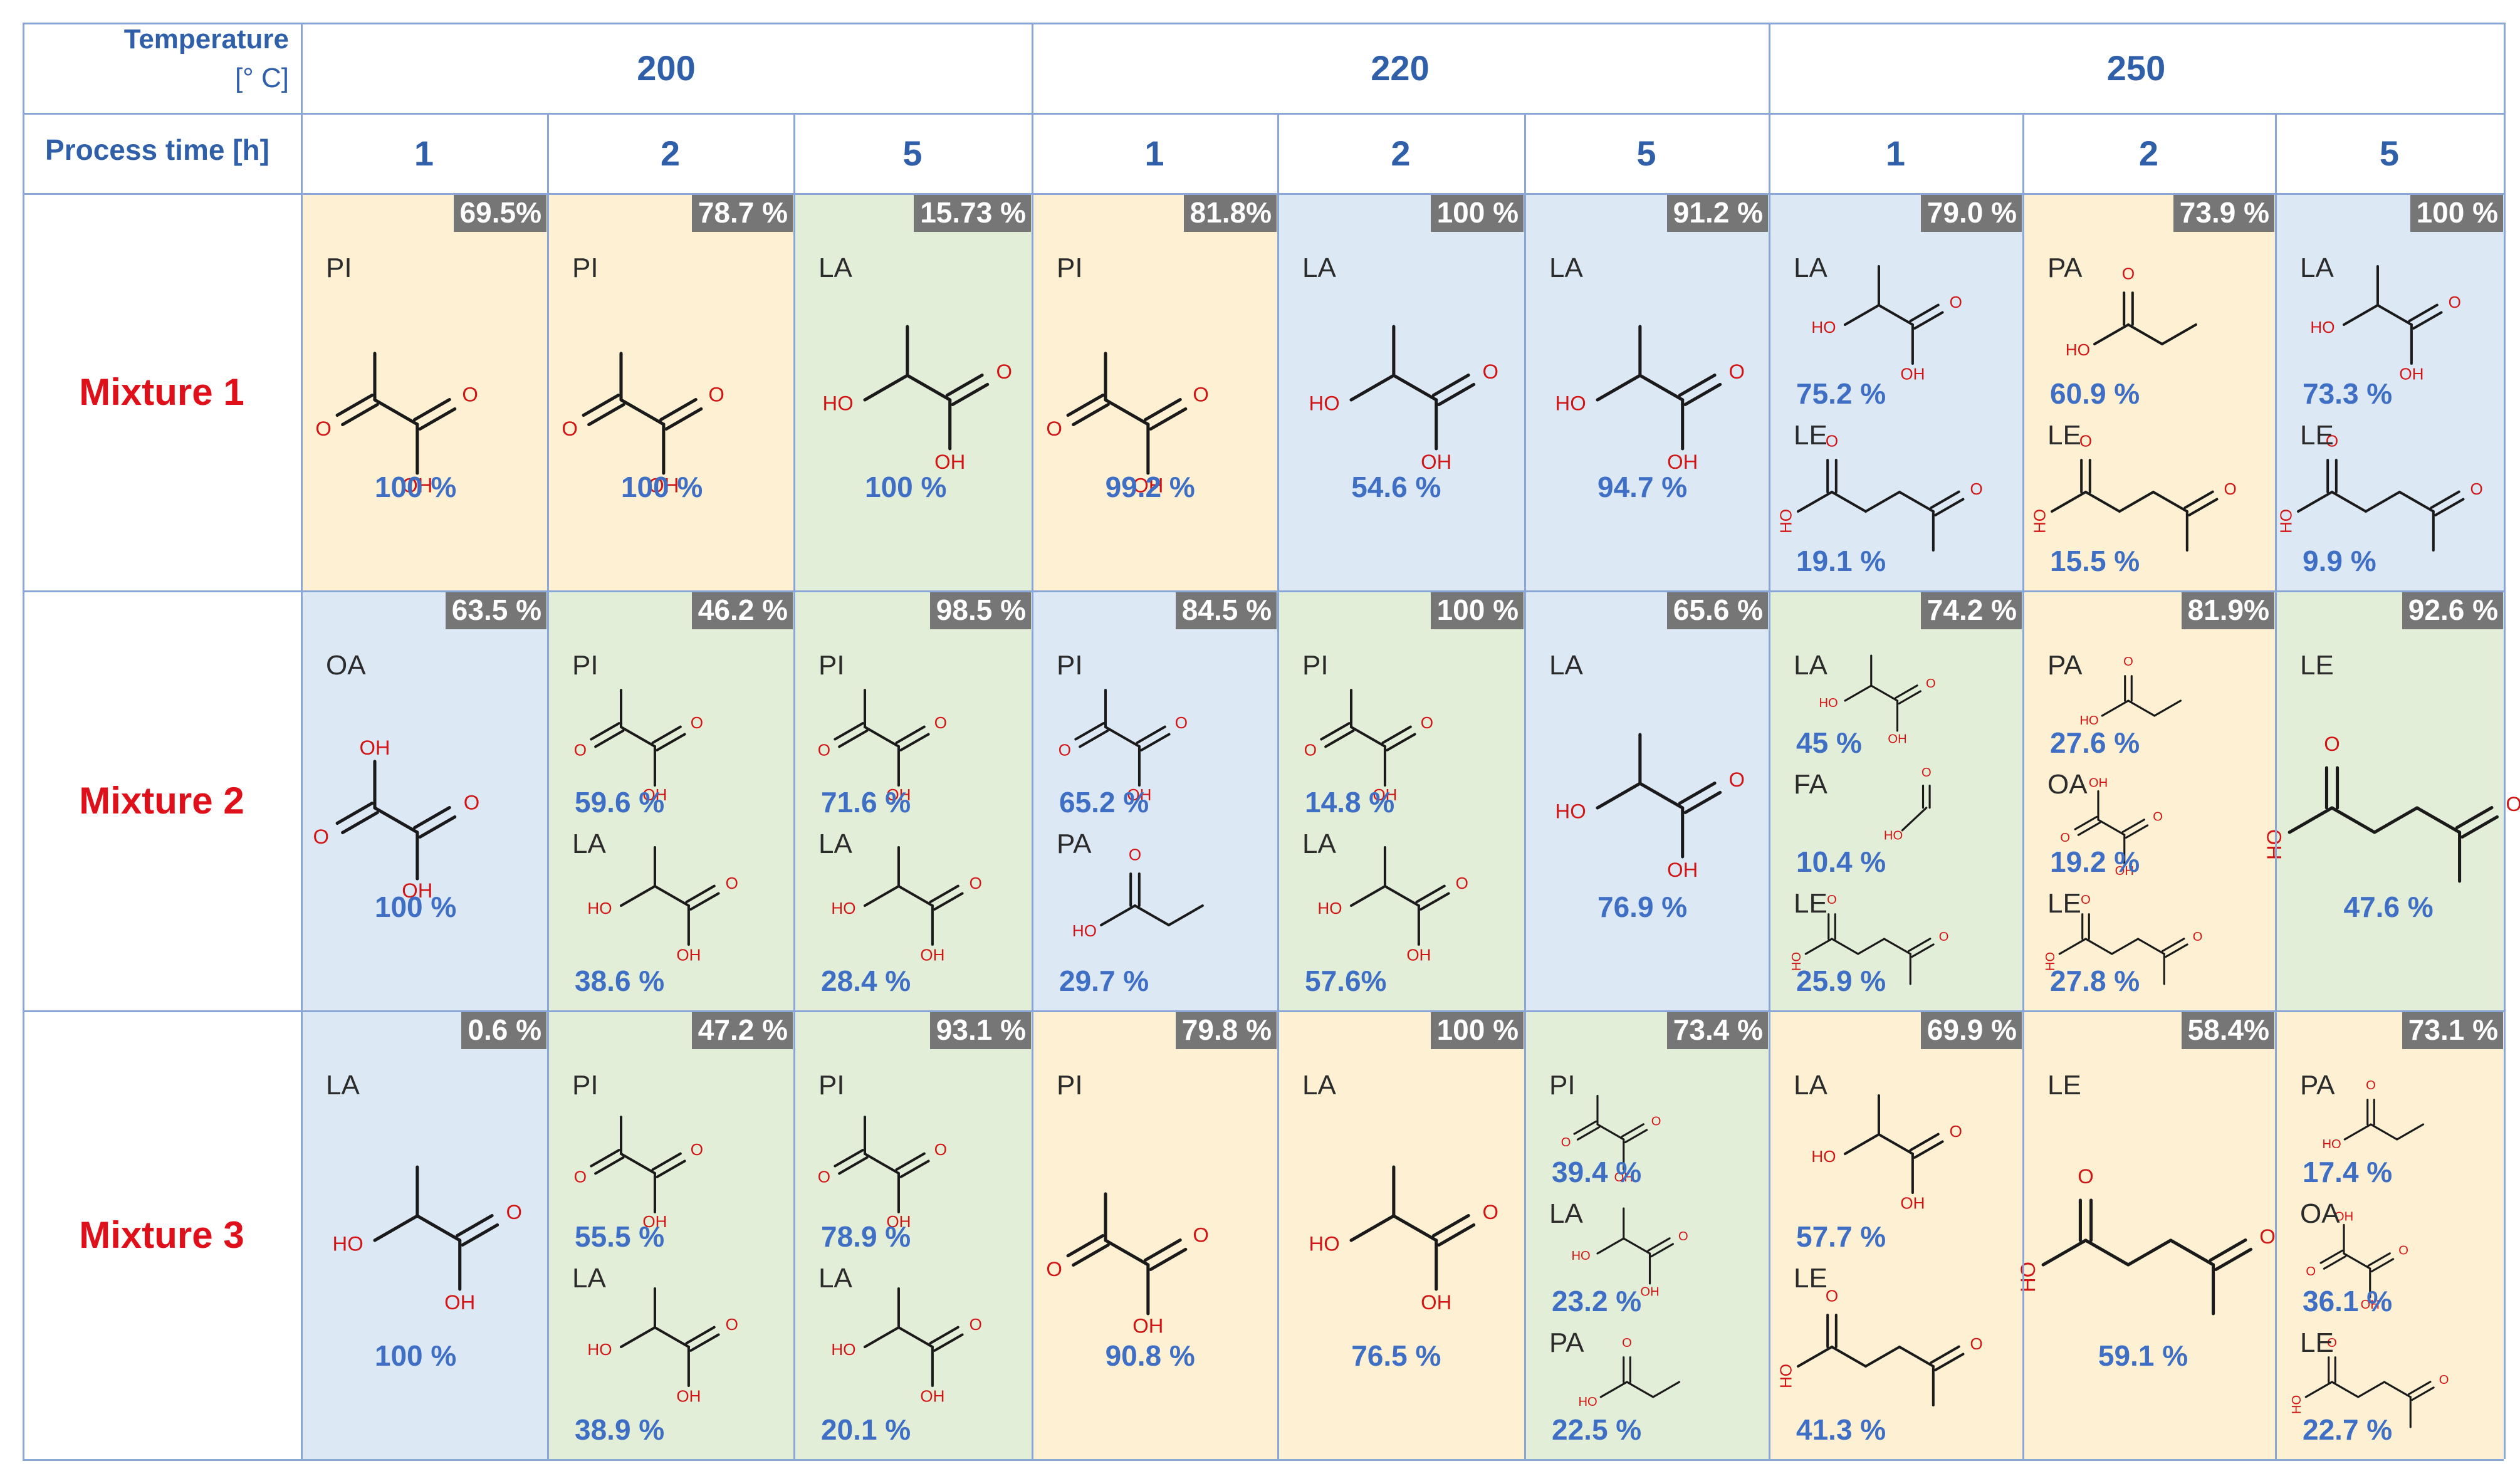 The width and height of the screenshot is (2520, 1481). Describe the element at coordinates (2223, 213) in the screenshot. I see `conversion-badge: 73.9 %` at that location.